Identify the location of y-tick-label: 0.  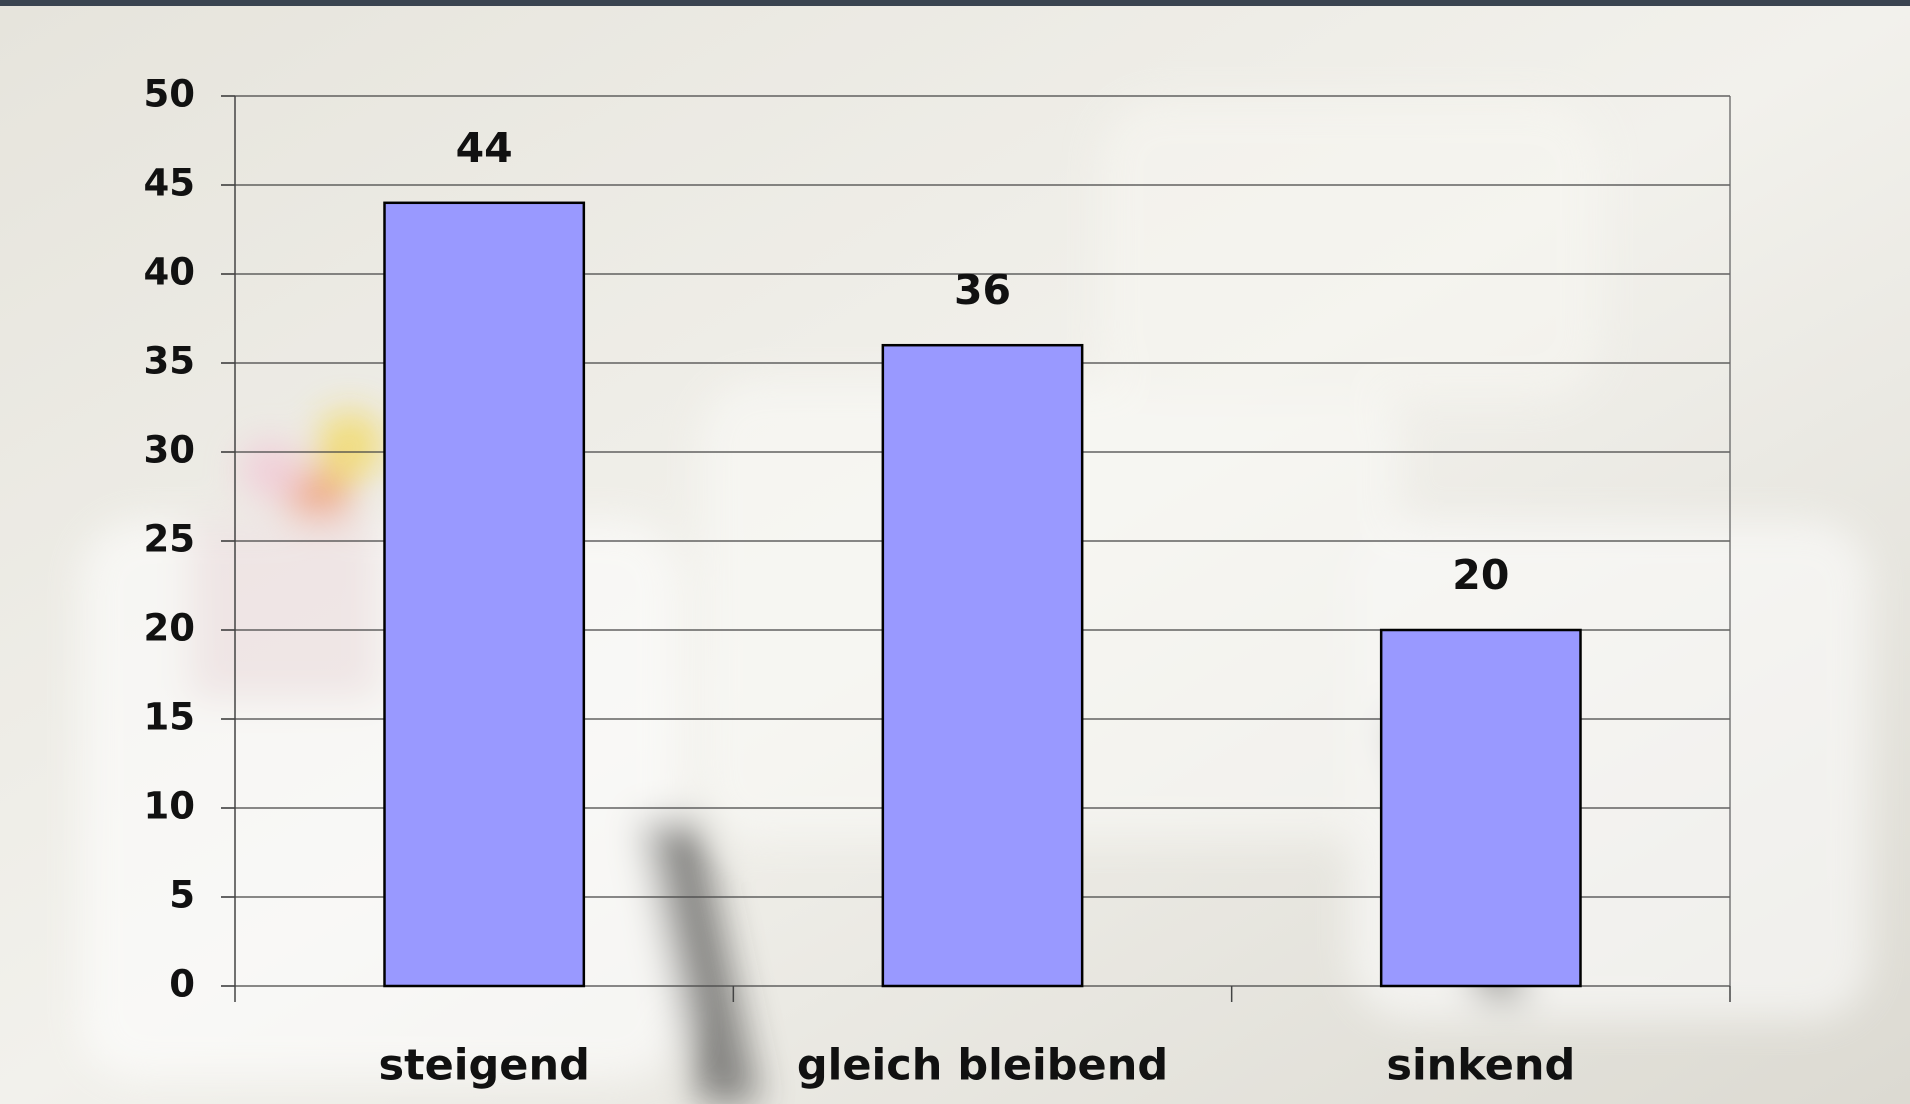
(182, 984).